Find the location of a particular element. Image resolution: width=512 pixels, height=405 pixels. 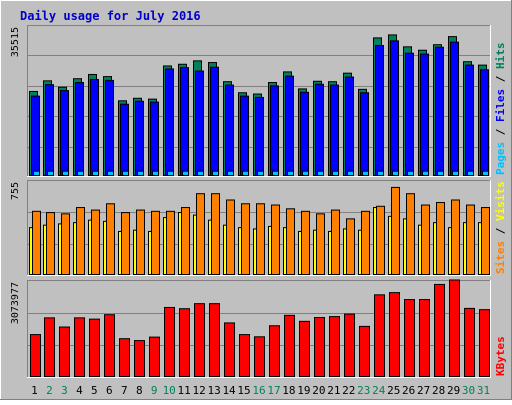

day-label: 6 is located at coordinates (109, 390).